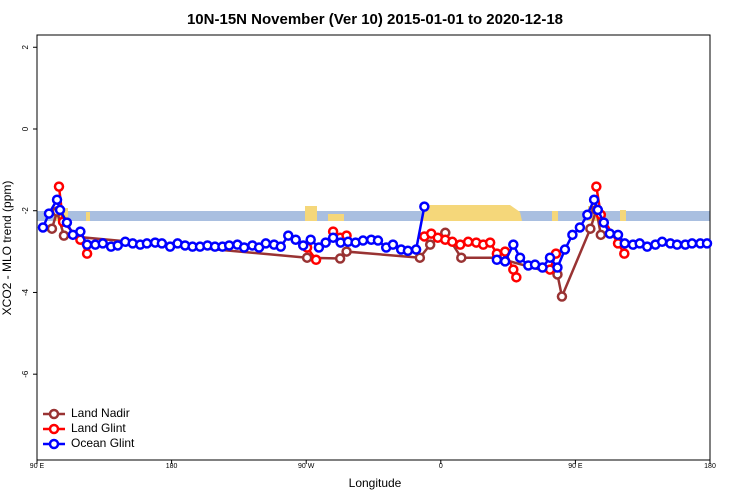  Describe the element at coordinates (306, 466) in the screenshot. I see `x-tick-label: 90 W` at that location.